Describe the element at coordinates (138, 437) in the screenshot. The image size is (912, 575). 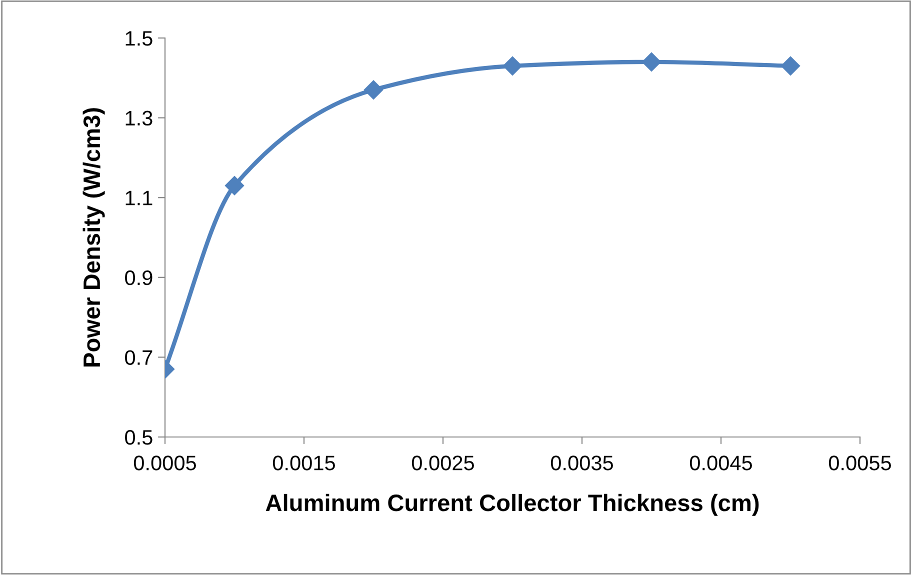
I see `y-tick-label: 0.5` at that location.